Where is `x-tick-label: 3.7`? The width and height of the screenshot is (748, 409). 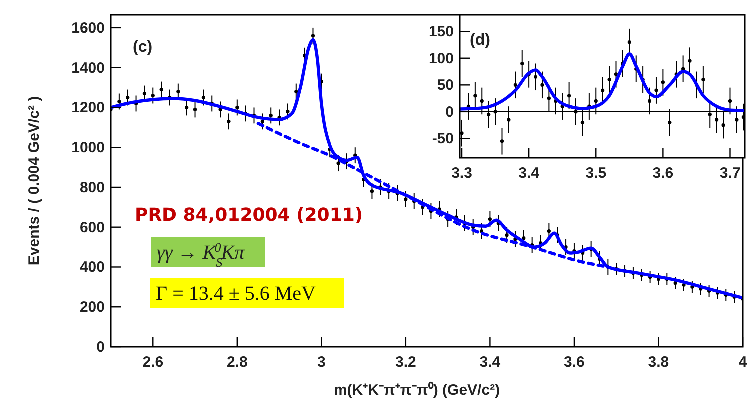
x-tick-label: 3.7 is located at coordinates (730, 173).